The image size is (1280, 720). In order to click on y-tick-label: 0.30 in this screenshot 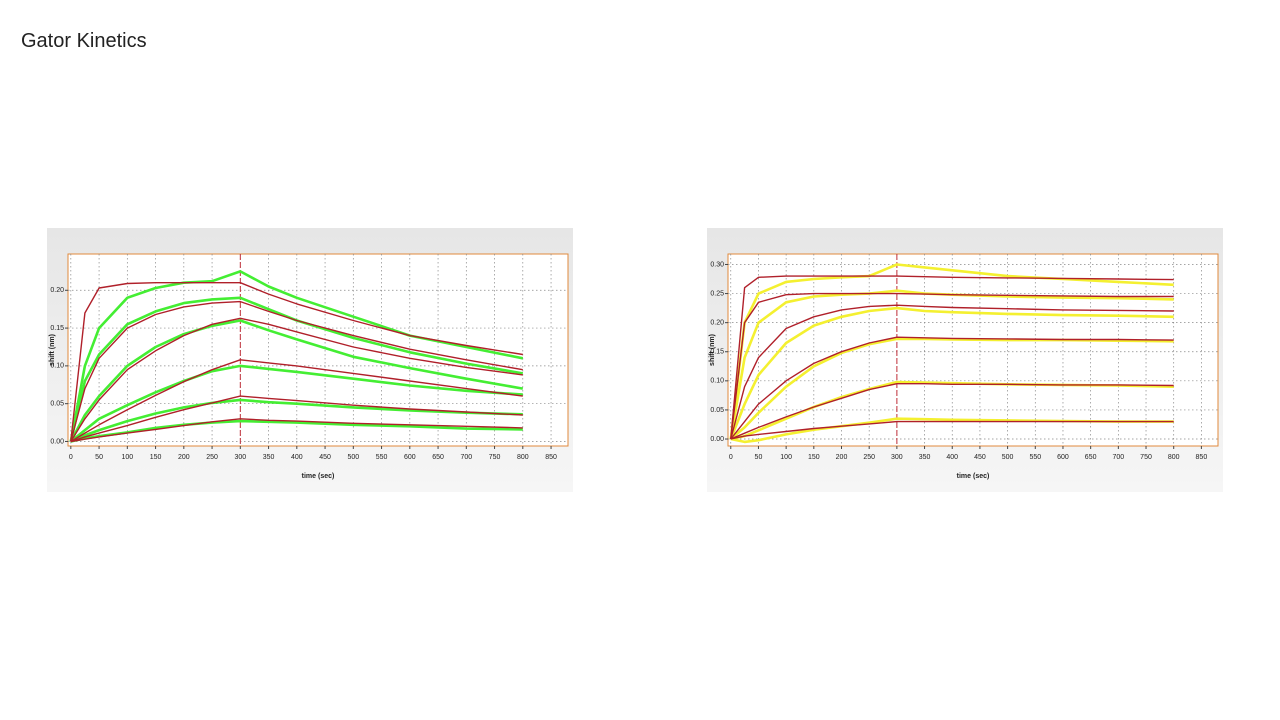, I will do `click(717, 264)`.